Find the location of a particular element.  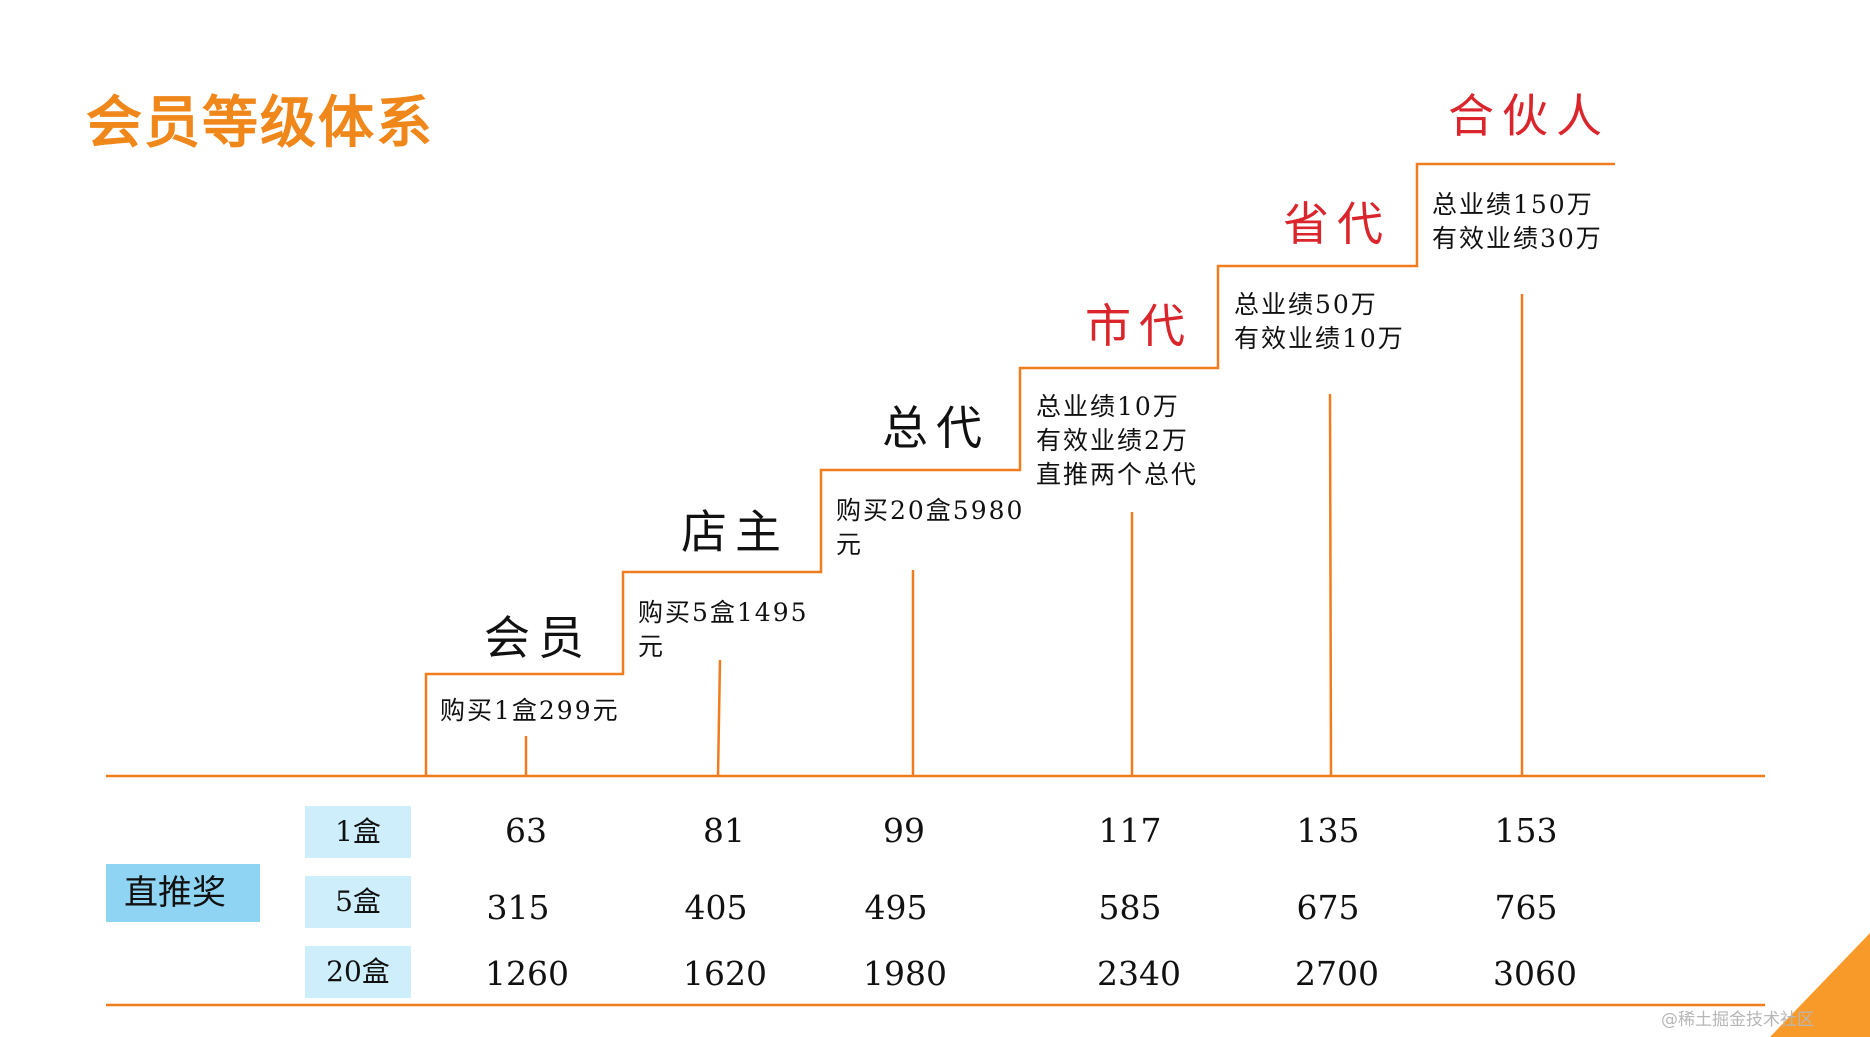

bonus-cell: 675 is located at coordinates (1328, 907).